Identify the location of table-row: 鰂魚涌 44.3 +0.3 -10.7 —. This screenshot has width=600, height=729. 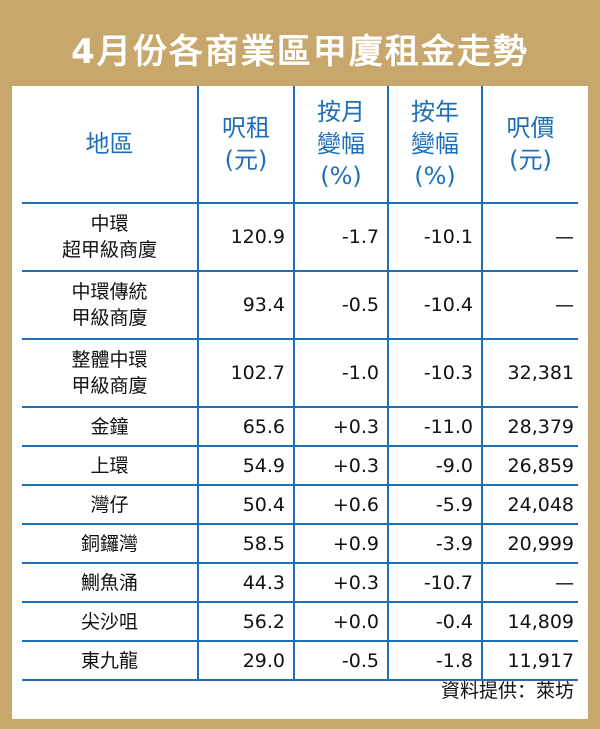
(300, 583).